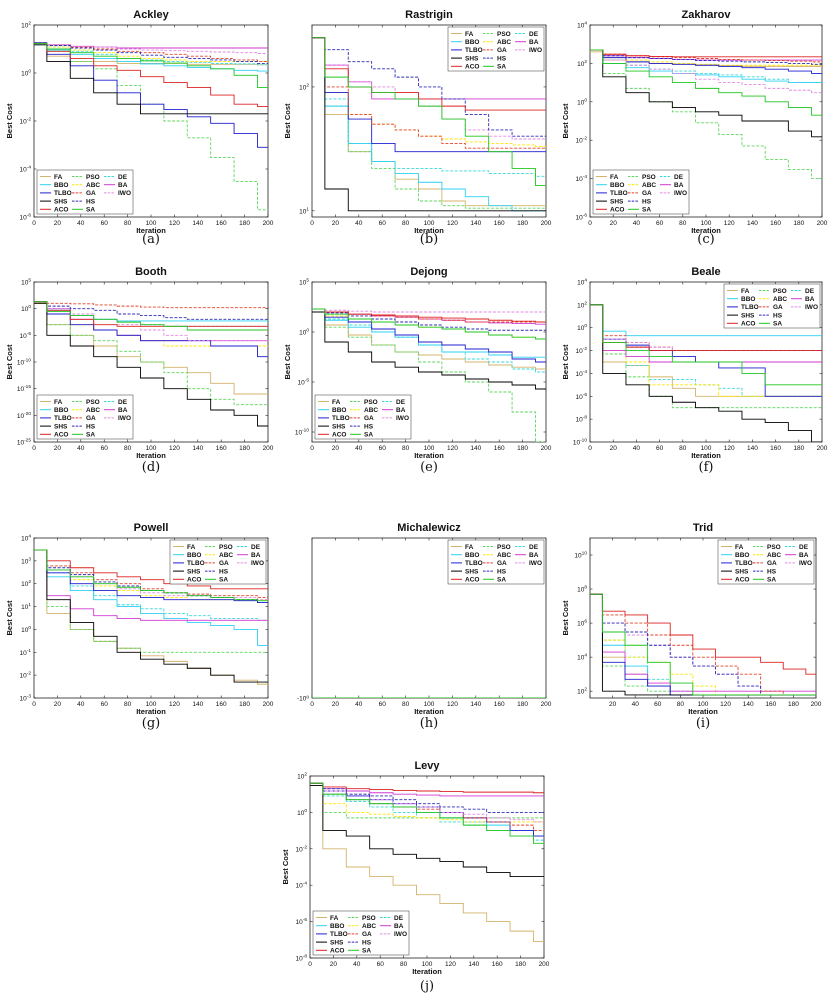  I want to click on series-line-de, so click(703, 644).